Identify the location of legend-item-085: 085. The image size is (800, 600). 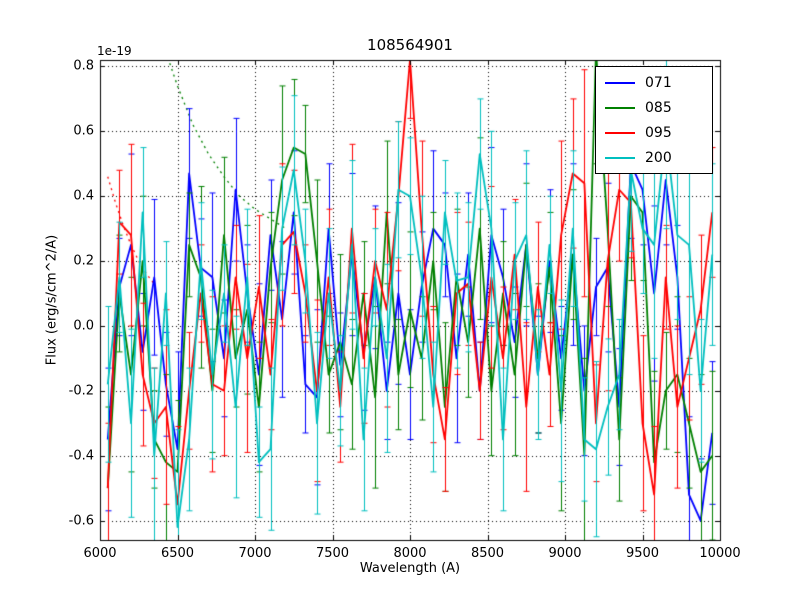
(654, 108).